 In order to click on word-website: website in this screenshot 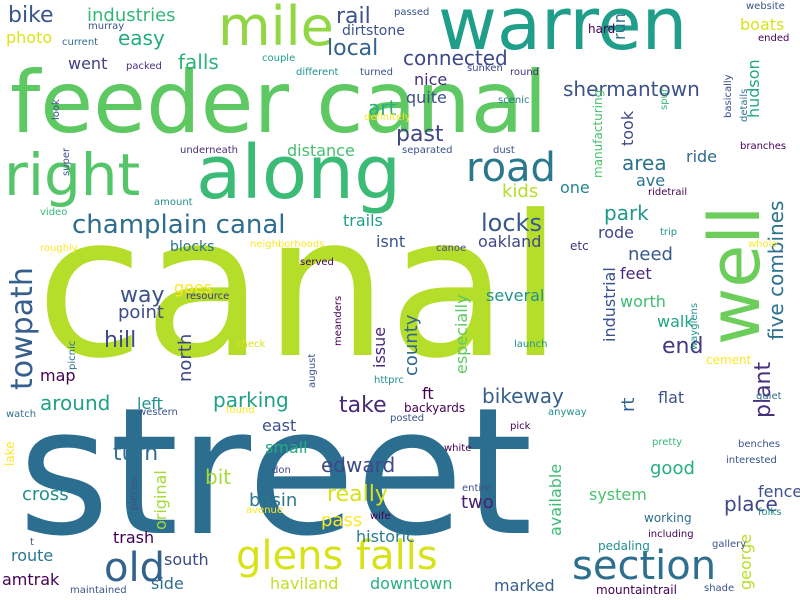, I will do `click(765, 6)`.